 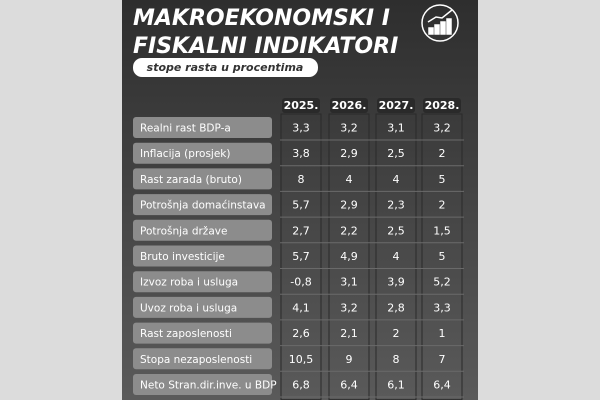 What do you see at coordinates (185, 129) in the screenshot?
I see `row-label: Realni rast BDP-a` at bounding box center [185, 129].